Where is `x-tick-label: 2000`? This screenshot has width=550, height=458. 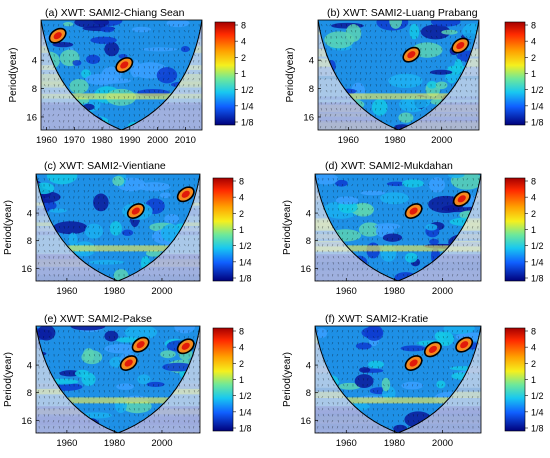 x-tick-label: 2000 is located at coordinates (161, 291).